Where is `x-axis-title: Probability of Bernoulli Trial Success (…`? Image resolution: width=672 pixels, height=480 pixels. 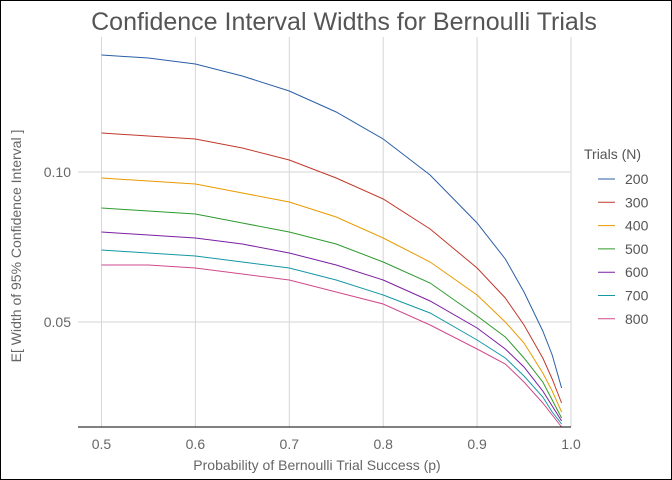 x-axis-title: Probability of Bernoulli Trial Success (… is located at coordinates (316, 465).